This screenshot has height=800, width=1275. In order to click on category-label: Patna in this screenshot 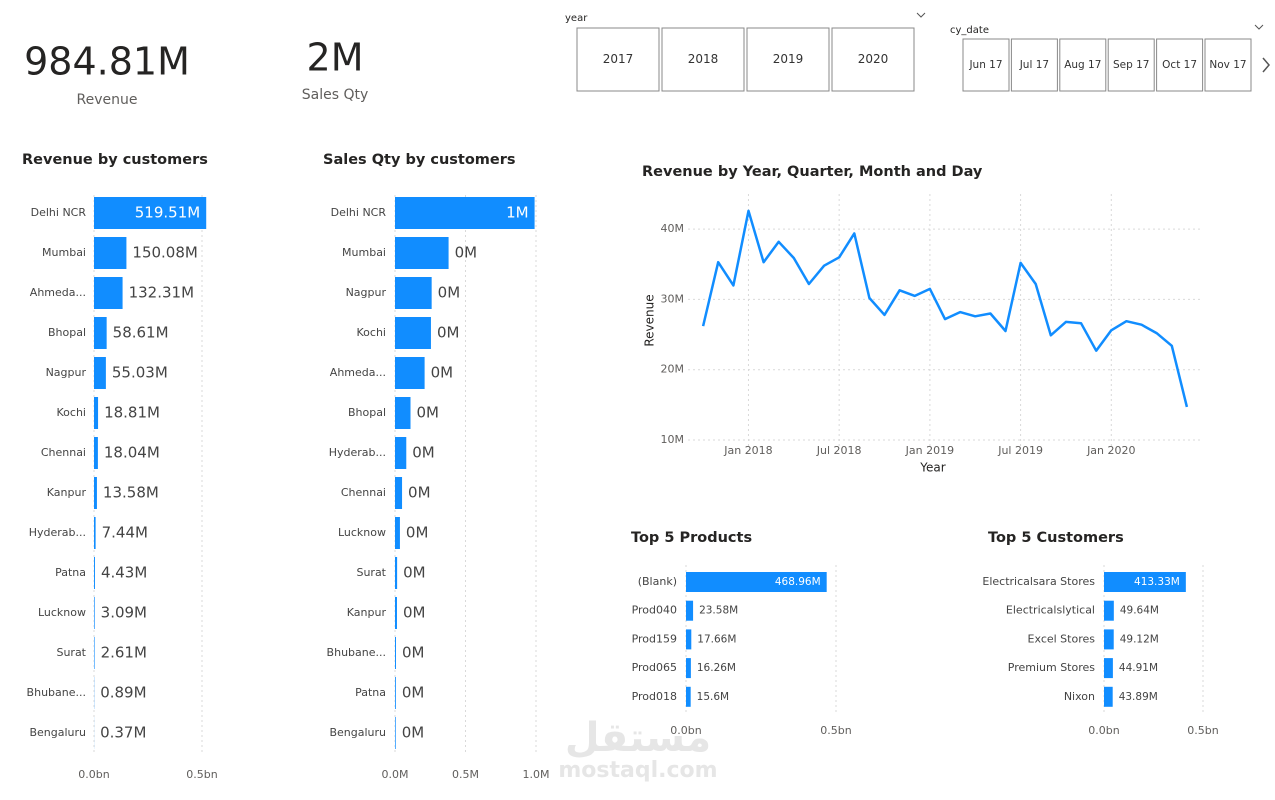, I will do `click(70, 572)`.